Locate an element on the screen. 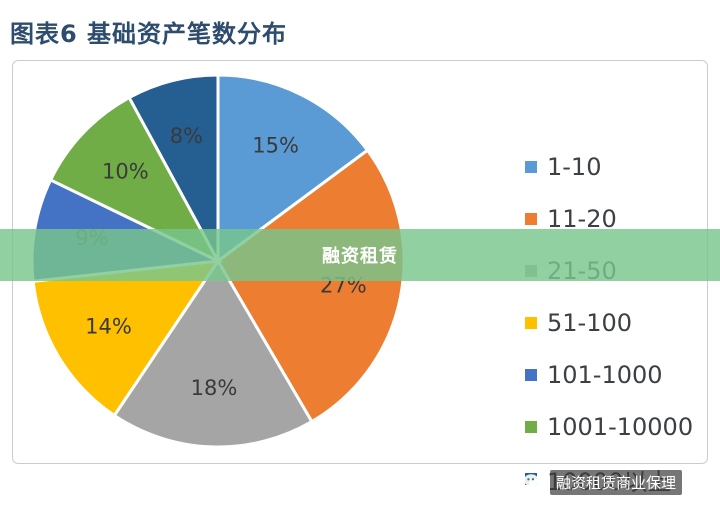 The width and height of the screenshot is (720, 512). source-watermark: 融资租赁商业保理 is located at coordinates (602, 482).